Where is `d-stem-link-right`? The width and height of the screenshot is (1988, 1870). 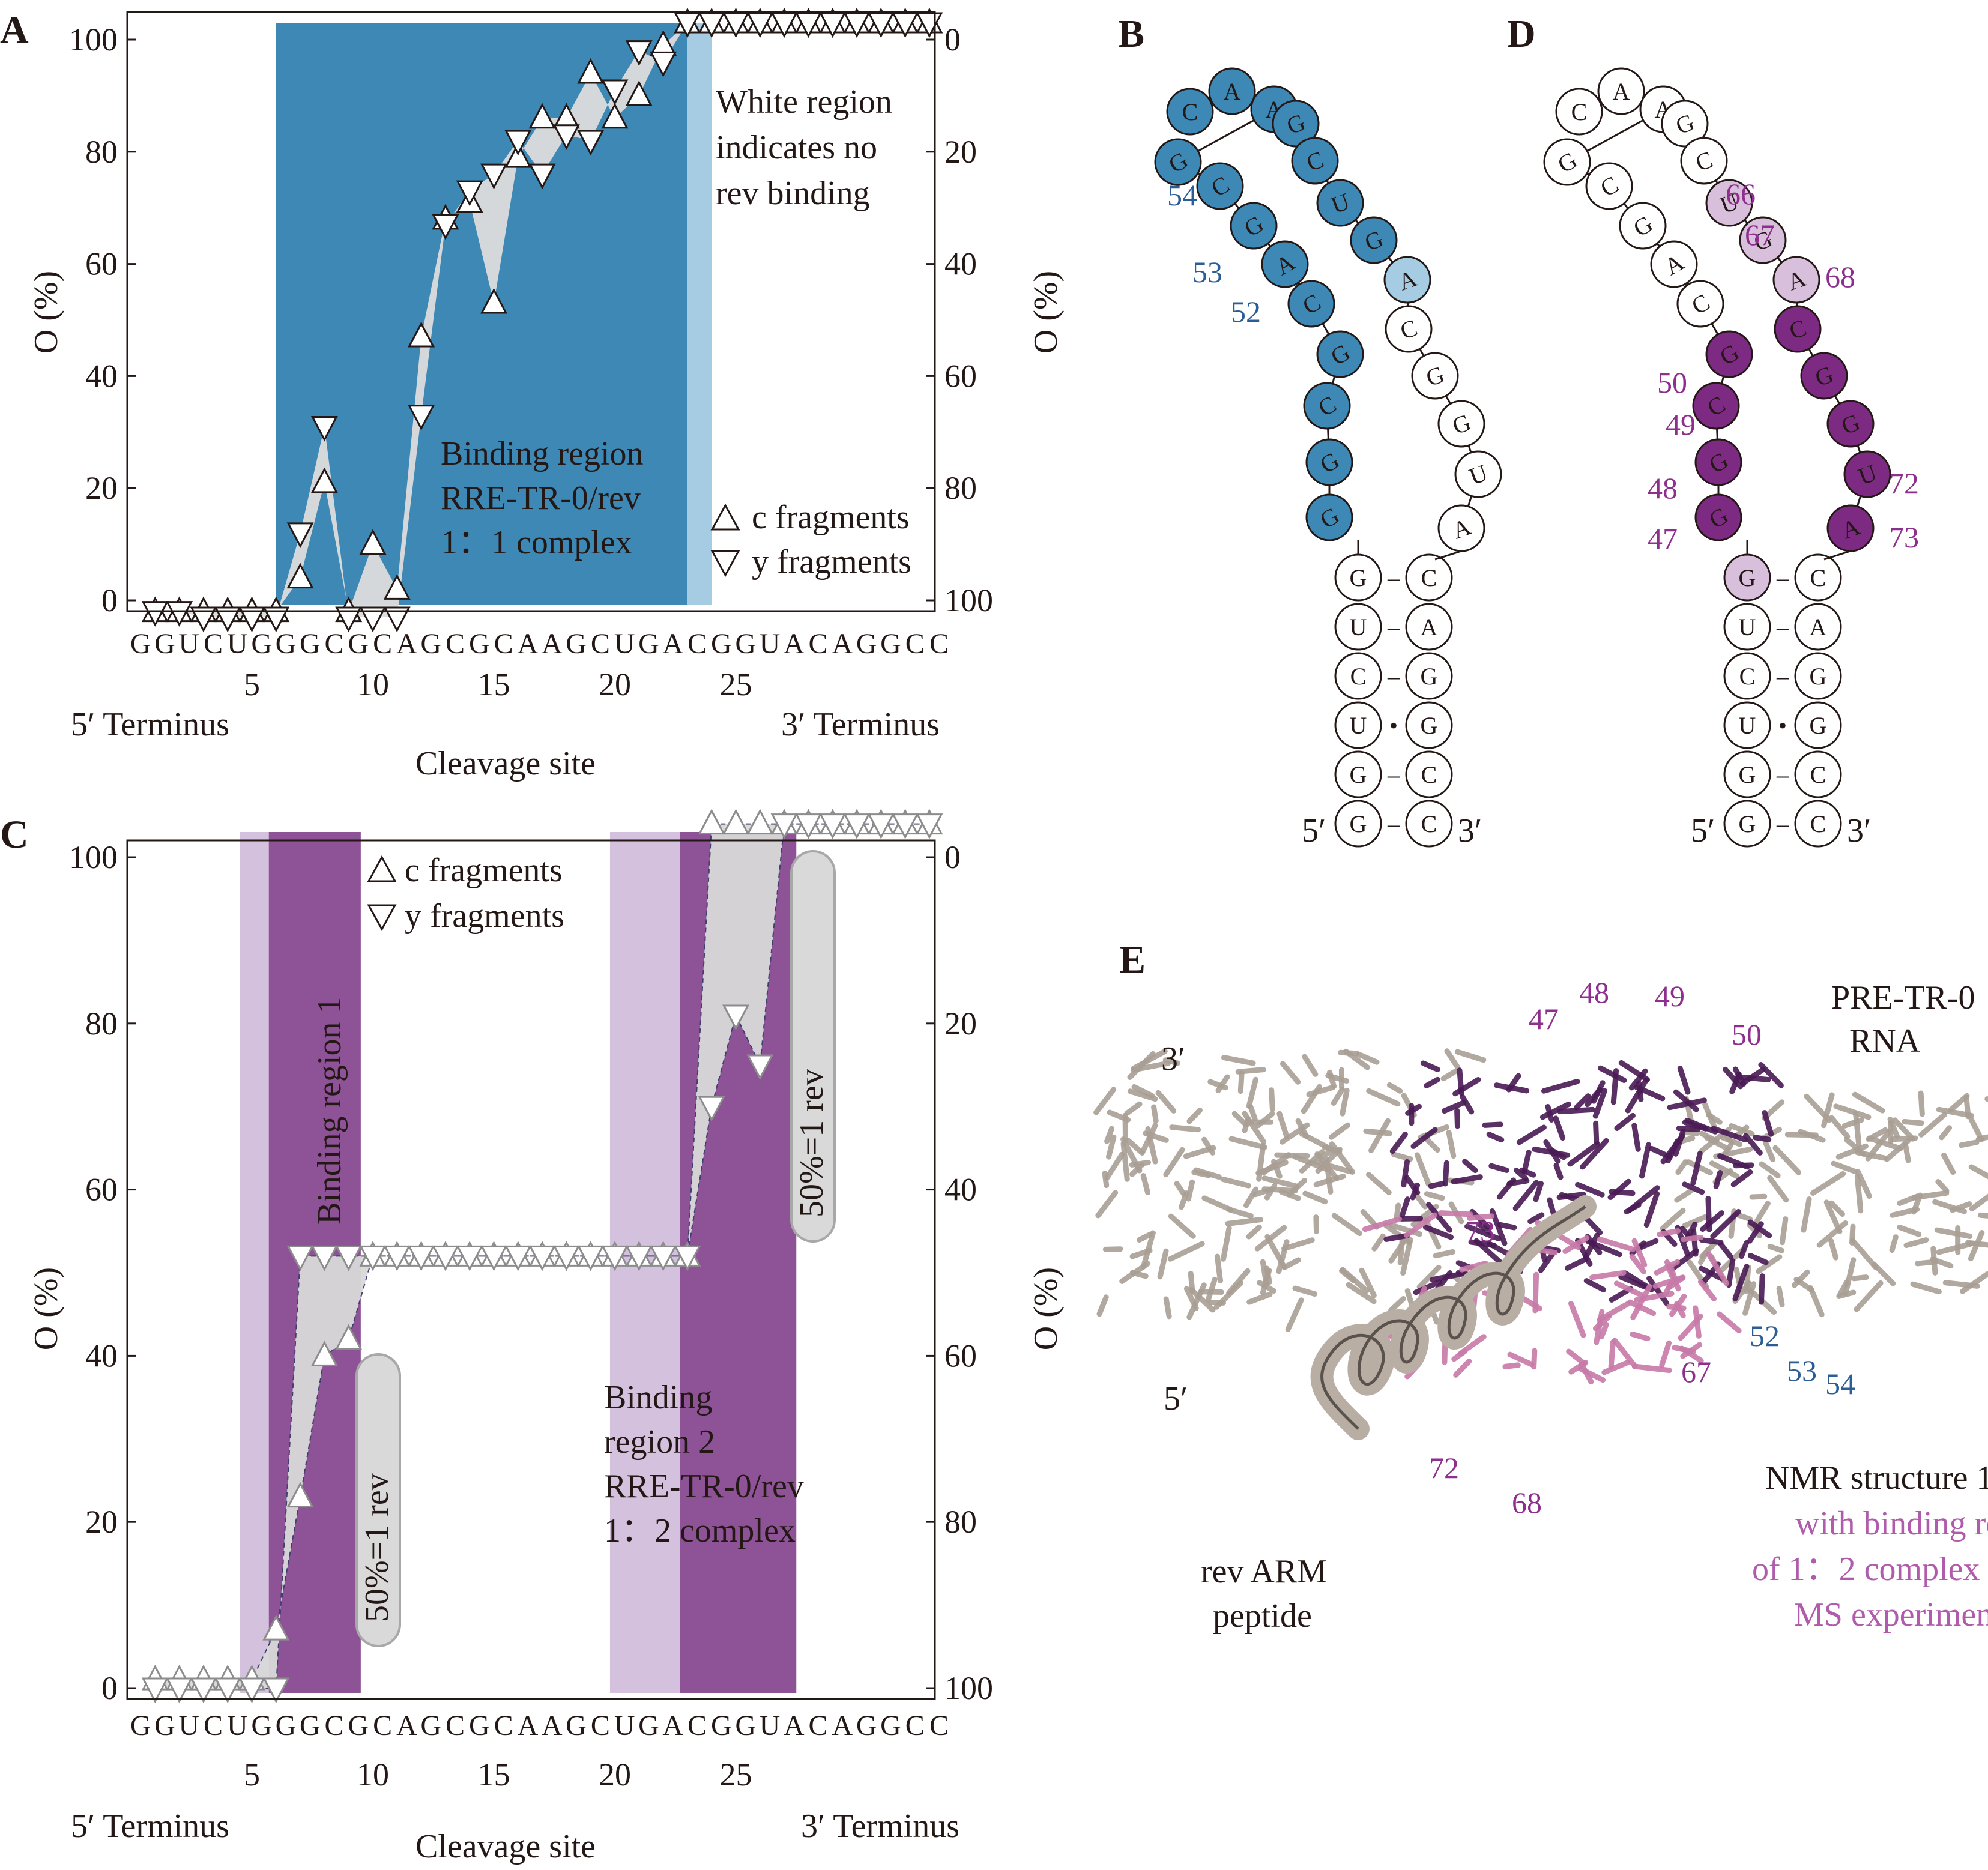 d-stem-link-right is located at coordinates (1837, 555).